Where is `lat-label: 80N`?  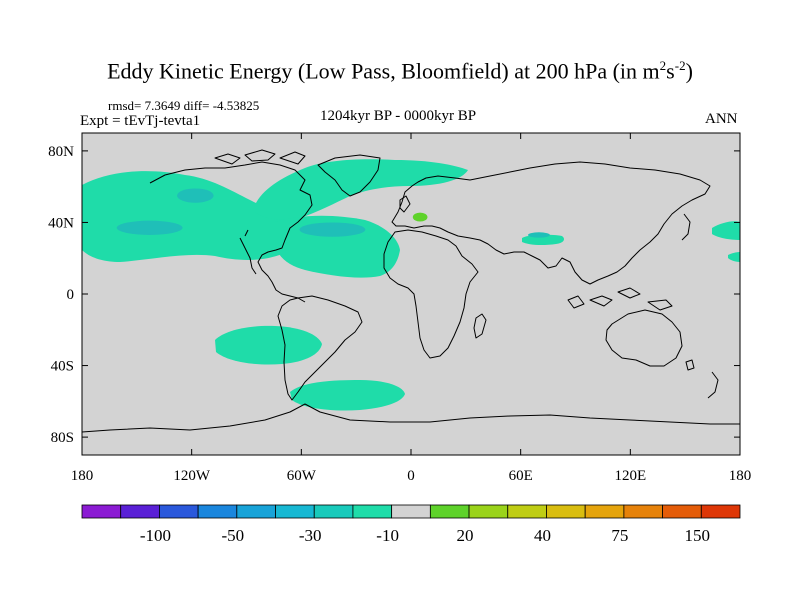
lat-label: 80N is located at coordinates (61, 152).